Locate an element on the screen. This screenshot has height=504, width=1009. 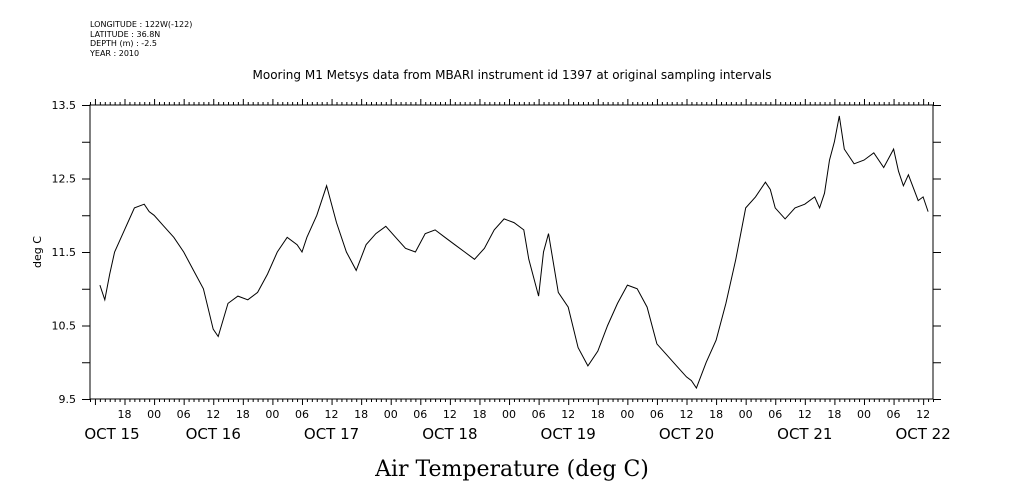
x-date-label: OCT 22 is located at coordinates (922, 434).